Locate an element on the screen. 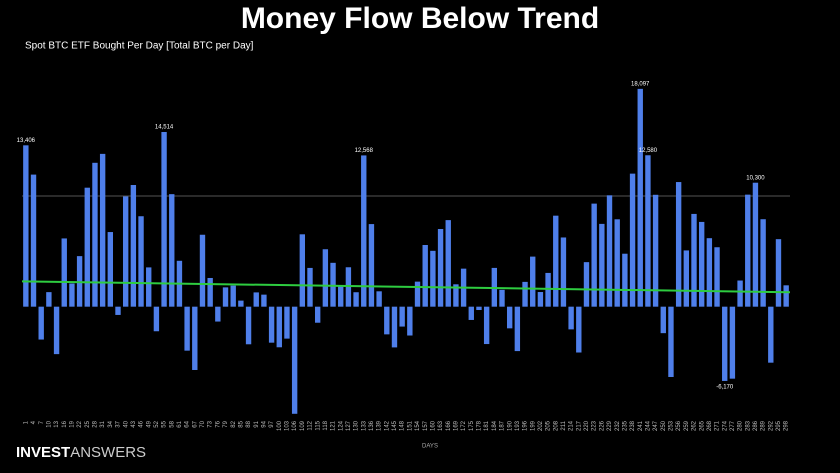  x-tick-label: 109 is located at coordinates (303, 425).